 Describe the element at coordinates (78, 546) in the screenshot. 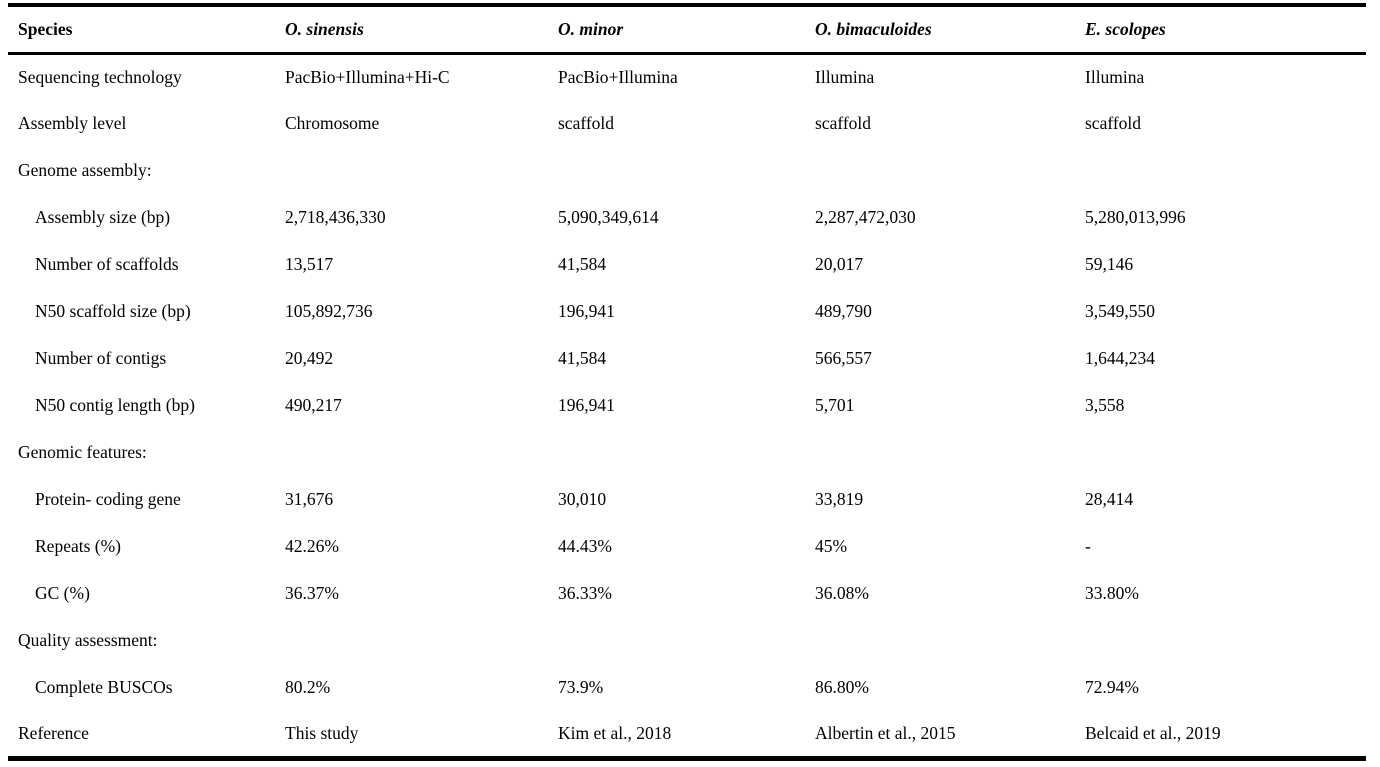

I see `row-label: Repeats (%)` at that location.